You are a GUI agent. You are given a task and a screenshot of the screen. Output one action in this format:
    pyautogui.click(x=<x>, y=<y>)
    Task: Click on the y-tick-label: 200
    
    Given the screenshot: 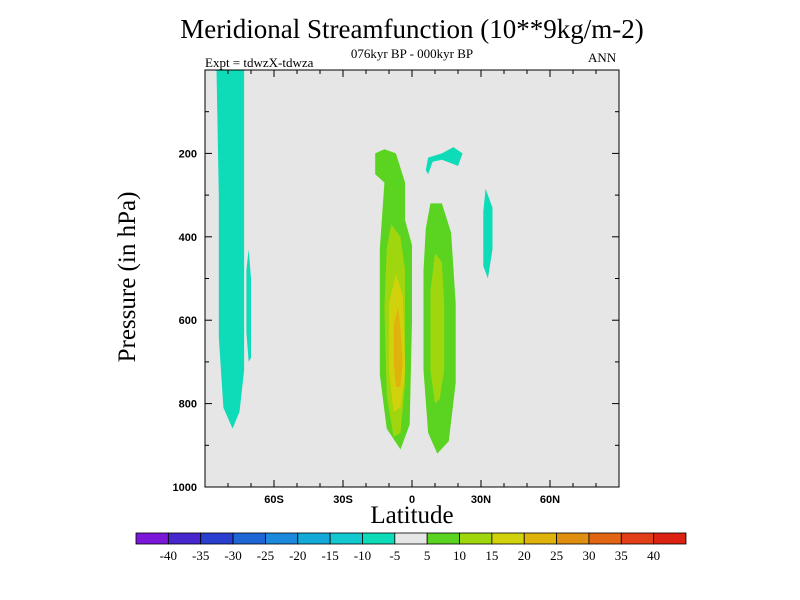 What is the action you would take?
    pyautogui.click(x=188, y=154)
    